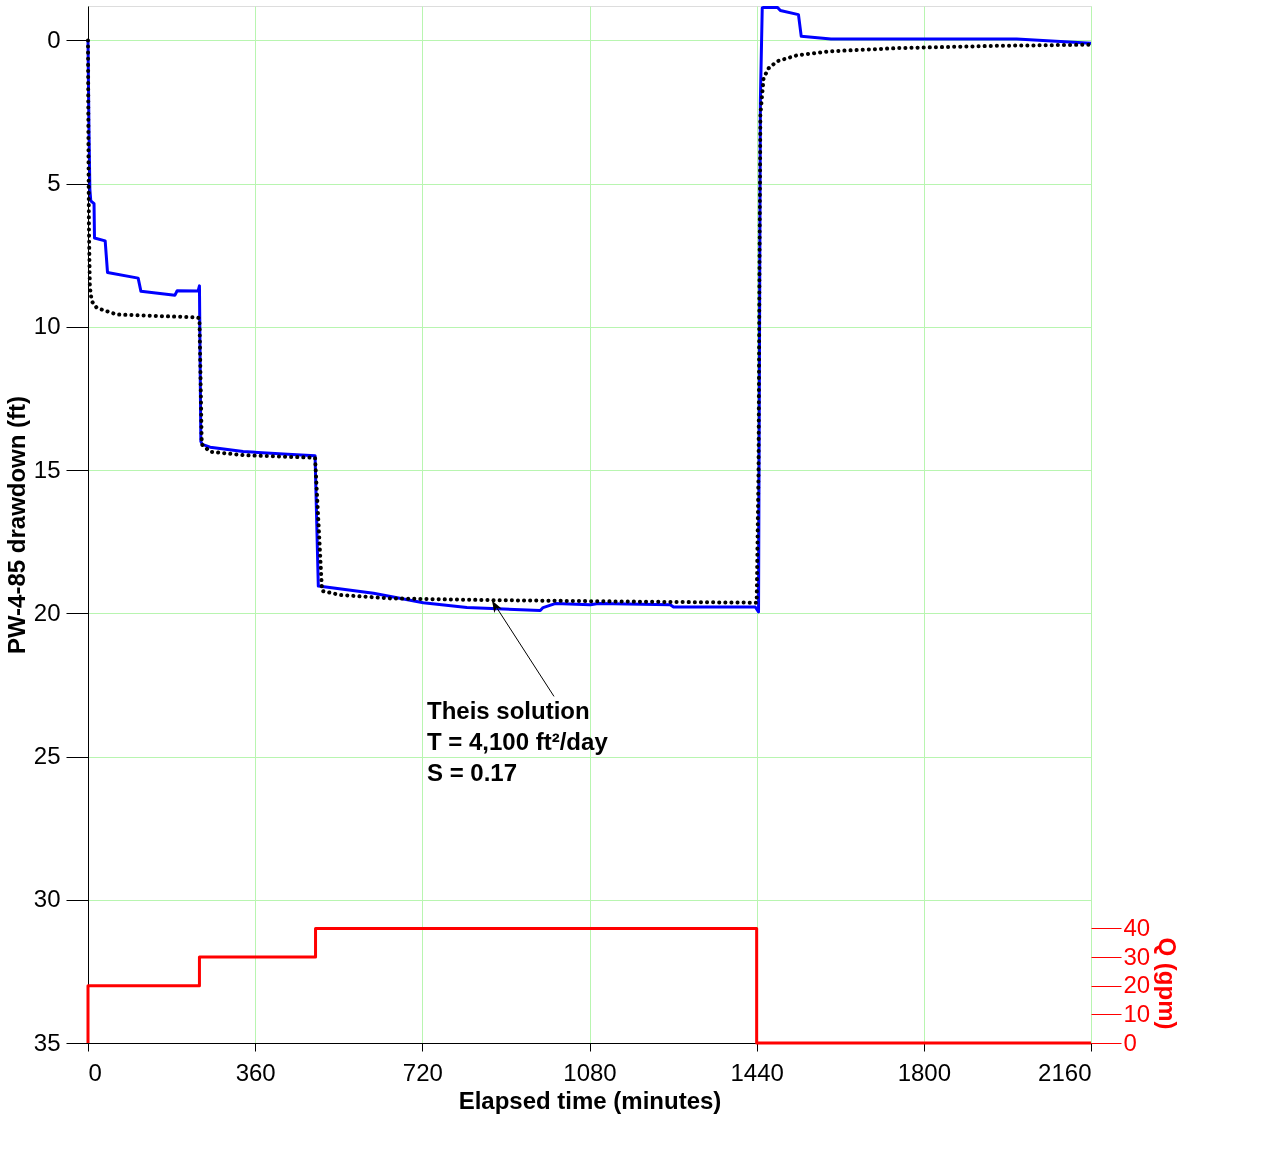 The width and height of the screenshot is (1269, 1156). Describe the element at coordinates (517, 742) in the screenshot. I see `annotation: Theis solution T = 4,100 ft²/day S = 0.17` at that location.